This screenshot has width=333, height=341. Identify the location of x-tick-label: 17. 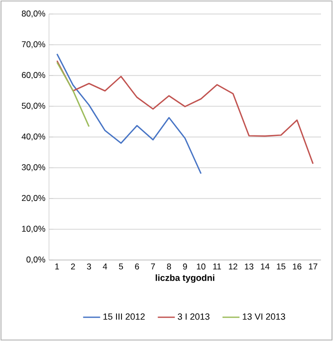
(313, 267).